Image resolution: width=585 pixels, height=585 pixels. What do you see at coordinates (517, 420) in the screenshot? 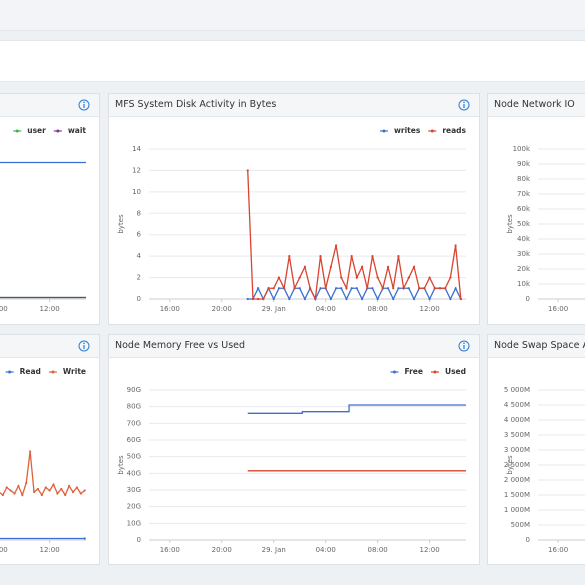
I see `y-tick-label: 4 000M` at bounding box center [517, 420].